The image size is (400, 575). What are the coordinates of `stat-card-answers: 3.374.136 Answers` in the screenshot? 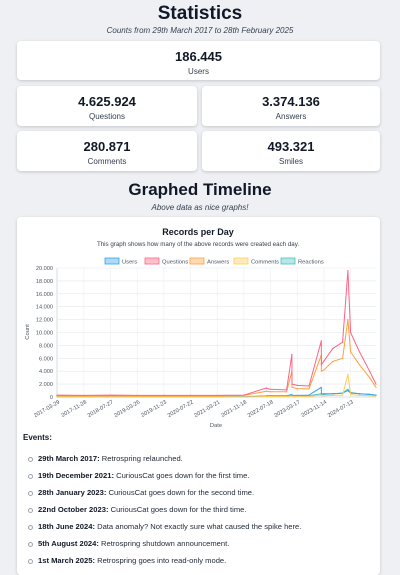 It's located at (291, 106).